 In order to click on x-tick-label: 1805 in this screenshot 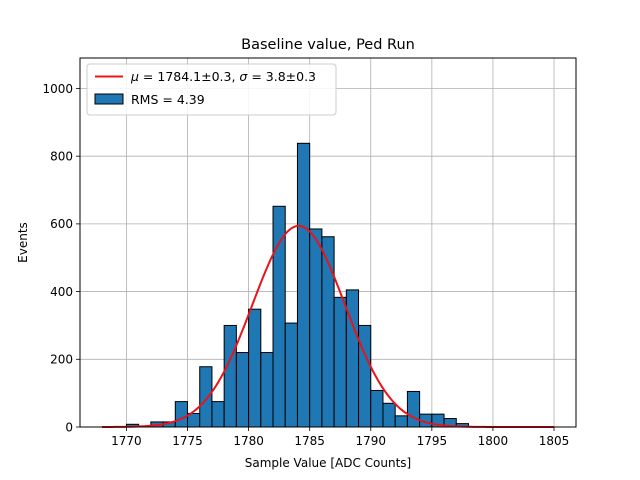, I will do `click(554, 441)`.